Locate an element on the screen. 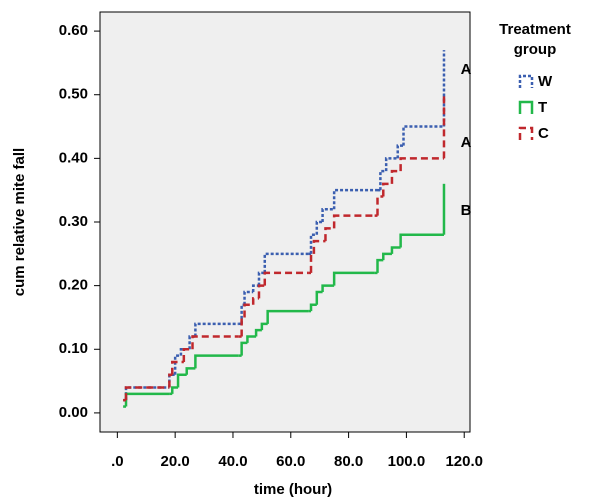 Image resolution: width=598 pixels, height=501 pixels. legend-title: Treatment group is located at coordinates (535, 39).